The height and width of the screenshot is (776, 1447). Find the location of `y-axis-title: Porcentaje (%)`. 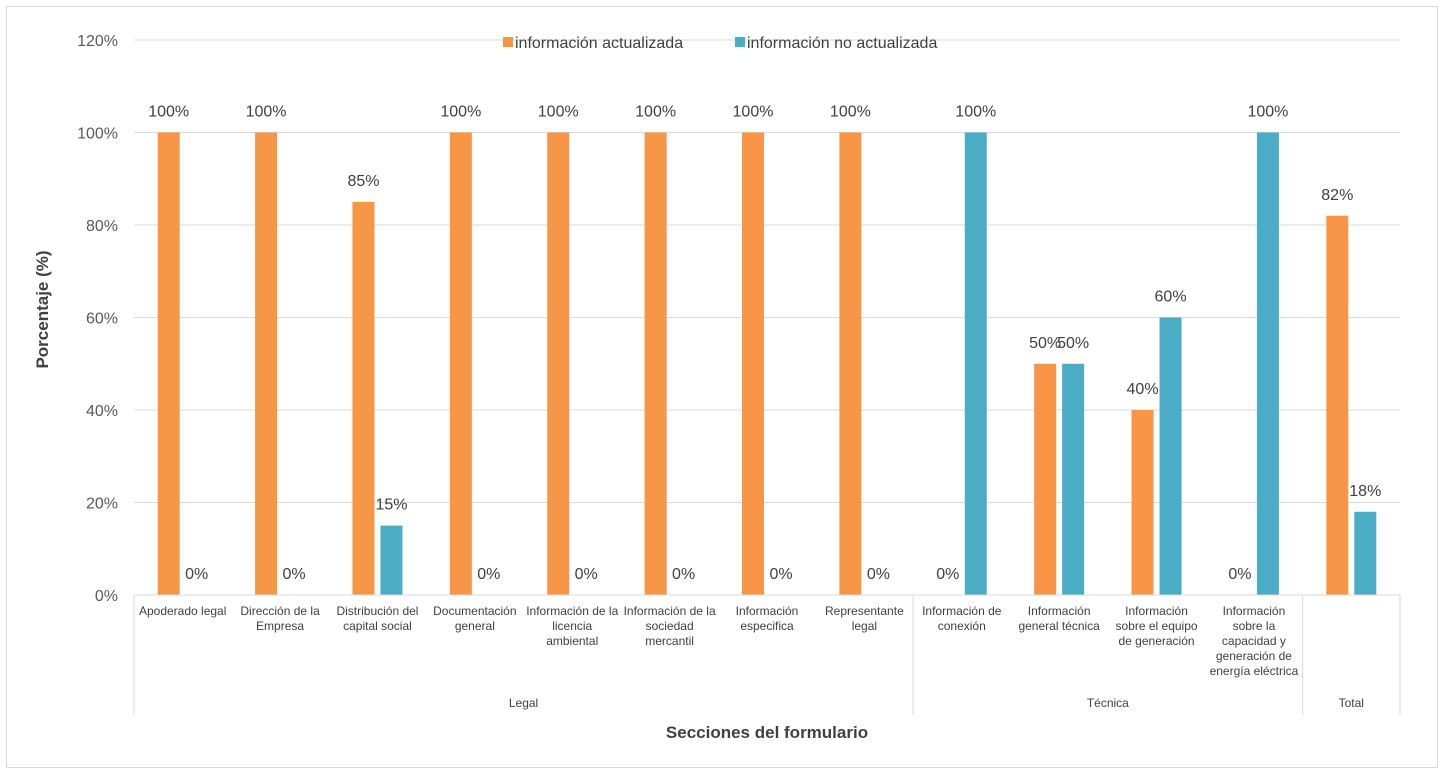

y-axis-title: Porcentaje (%) is located at coordinates (42, 309).